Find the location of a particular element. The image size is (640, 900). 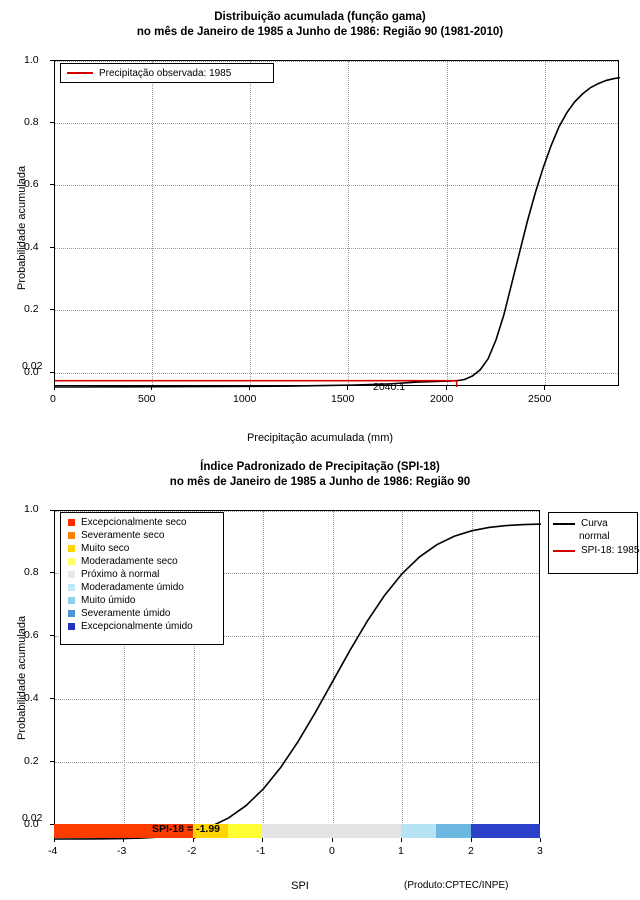

xtick-label: 1 is located at coordinates (401, 851).